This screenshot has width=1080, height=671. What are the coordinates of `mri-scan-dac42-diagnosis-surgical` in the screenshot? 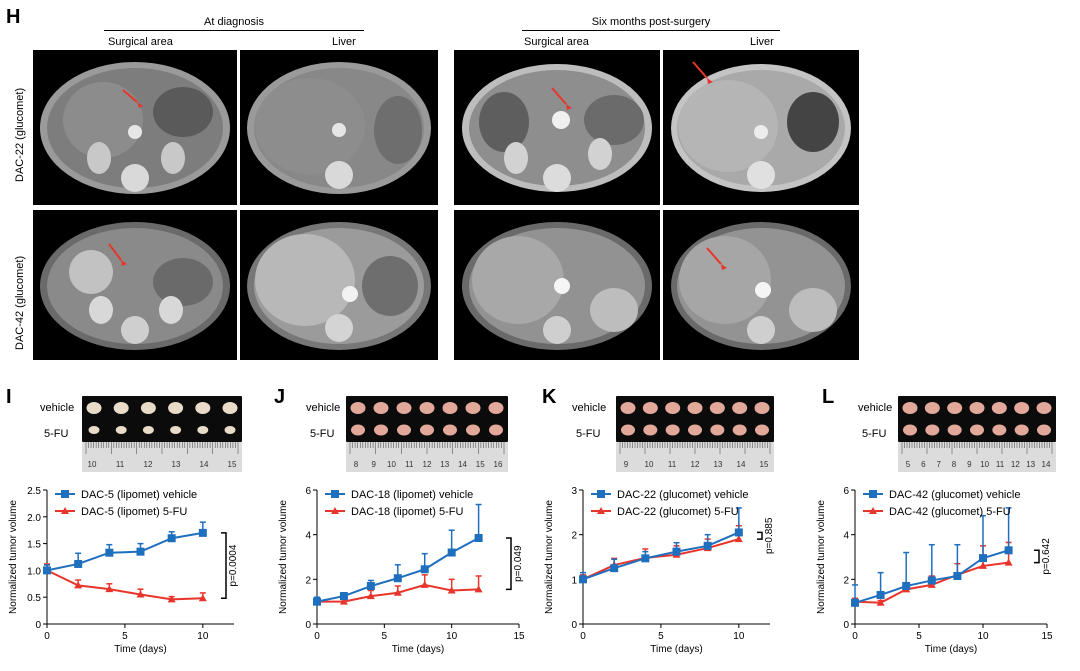 It's located at (135, 285).